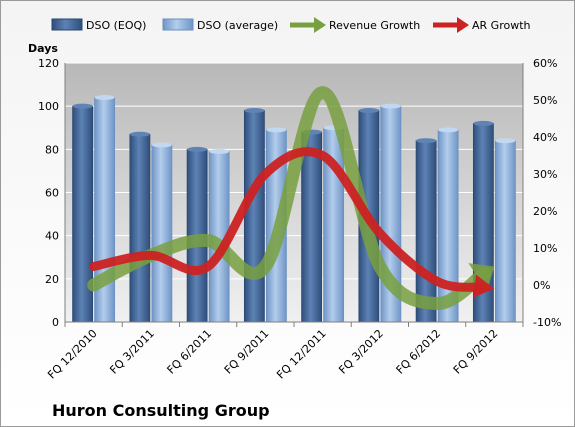  Describe the element at coordinates (52, 193) in the screenshot. I see `y-tick-label: 60` at that location.